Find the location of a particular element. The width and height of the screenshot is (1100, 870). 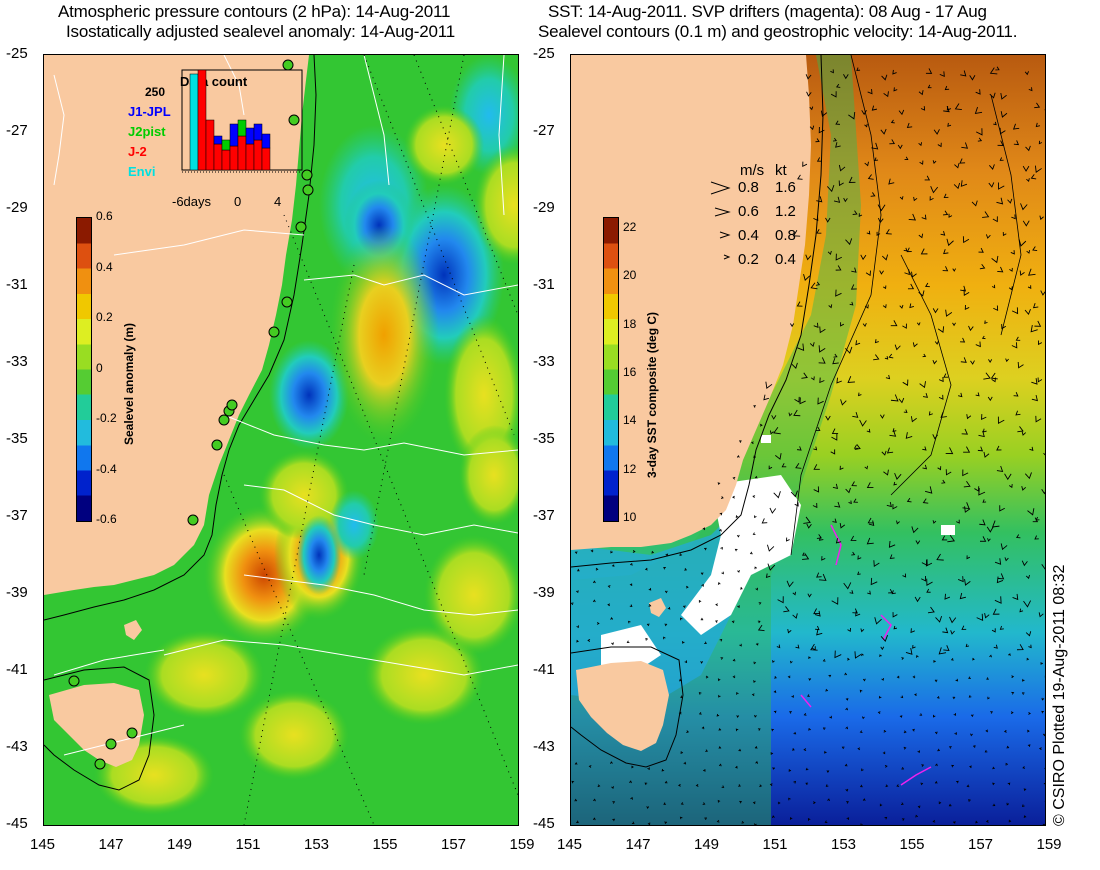

csiro-credit: © CSIRO Plotted 19-Aug-2011 08:32 is located at coordinates (1059, 695).